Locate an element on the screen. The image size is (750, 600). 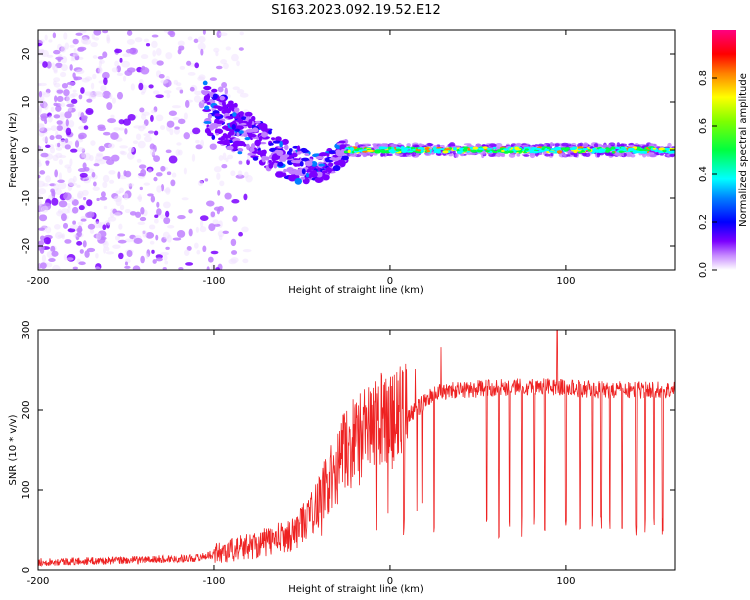
x-tick-label: -200 is located at coordinates (38, 281).